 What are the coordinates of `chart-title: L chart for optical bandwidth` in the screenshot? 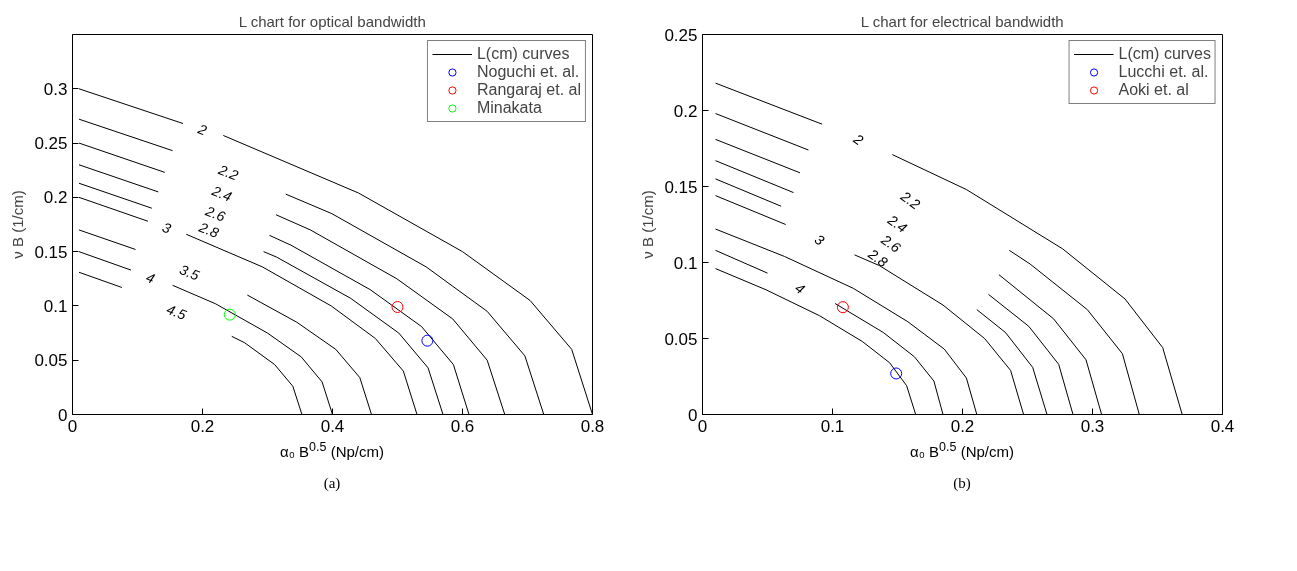 It's located at (332, 21).